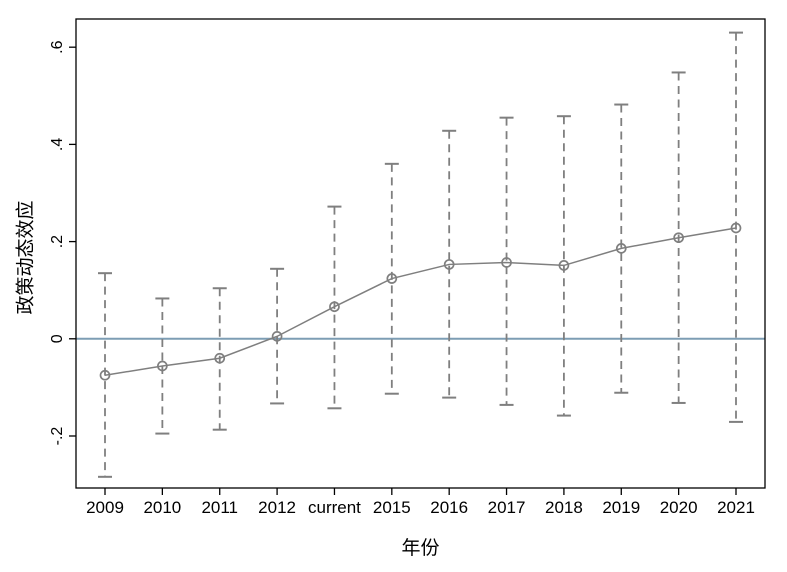 Image resolution: width=787 pixels, height=572 pixels. I want to click on x-tick-label: current, so click(334, 507).